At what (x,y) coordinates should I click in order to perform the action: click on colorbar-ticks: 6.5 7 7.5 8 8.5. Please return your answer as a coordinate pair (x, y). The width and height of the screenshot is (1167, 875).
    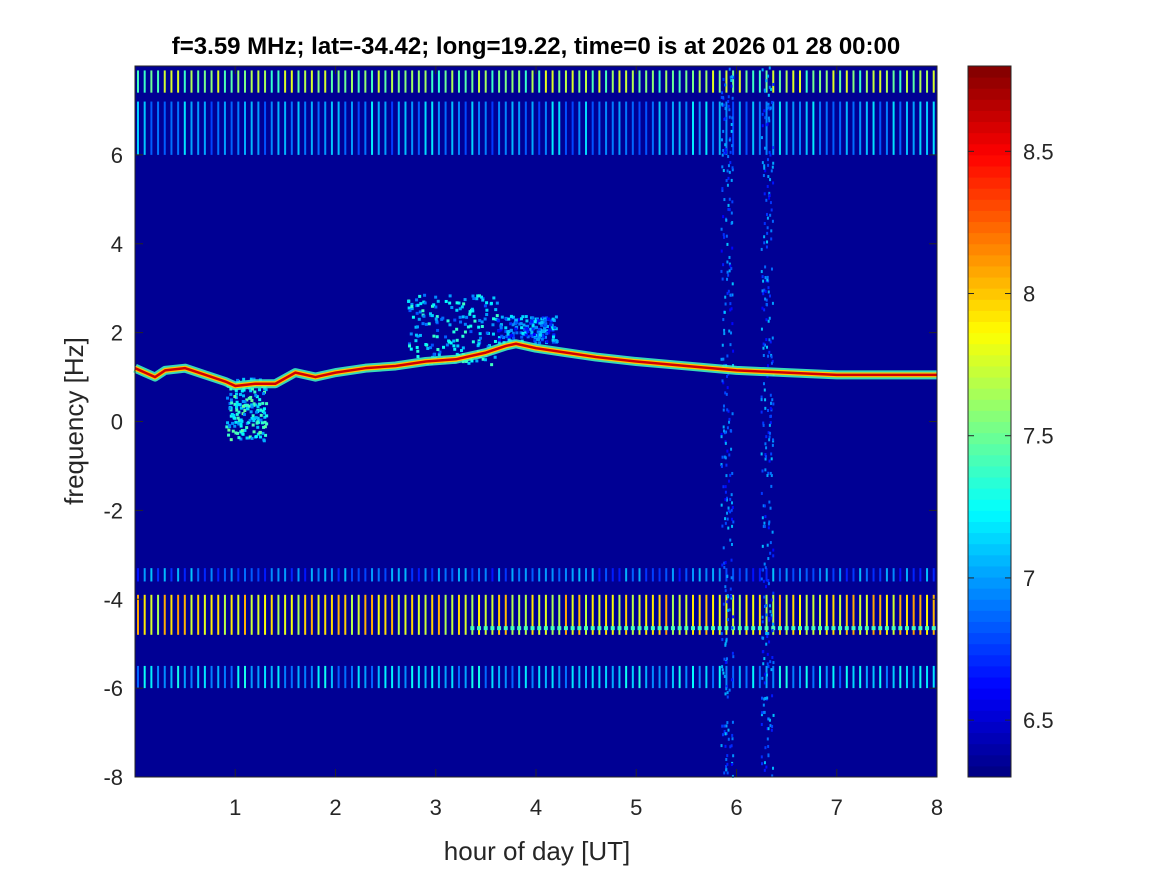
    Looking at the image, I should click on (1011, 436).